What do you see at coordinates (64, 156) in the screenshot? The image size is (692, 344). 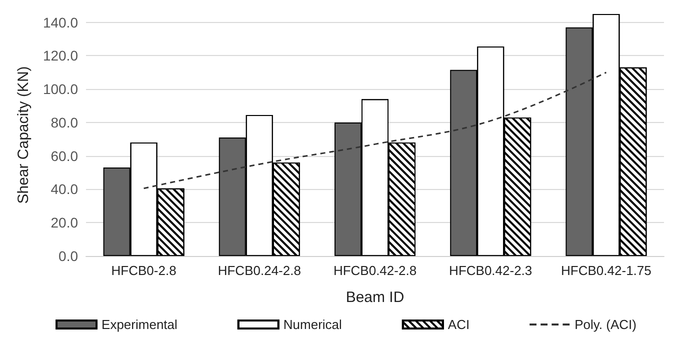 I see `y-tick-label: 60.0` at bounding box center [64, 156].